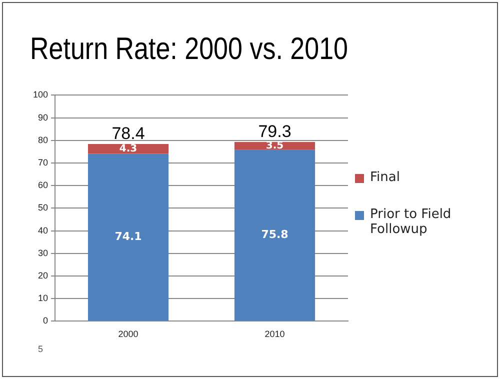 The image size is (500, 379). Describe the element at coordinates (43, 230) in the screenshot. I see `y-tick-label: 40` at that location.